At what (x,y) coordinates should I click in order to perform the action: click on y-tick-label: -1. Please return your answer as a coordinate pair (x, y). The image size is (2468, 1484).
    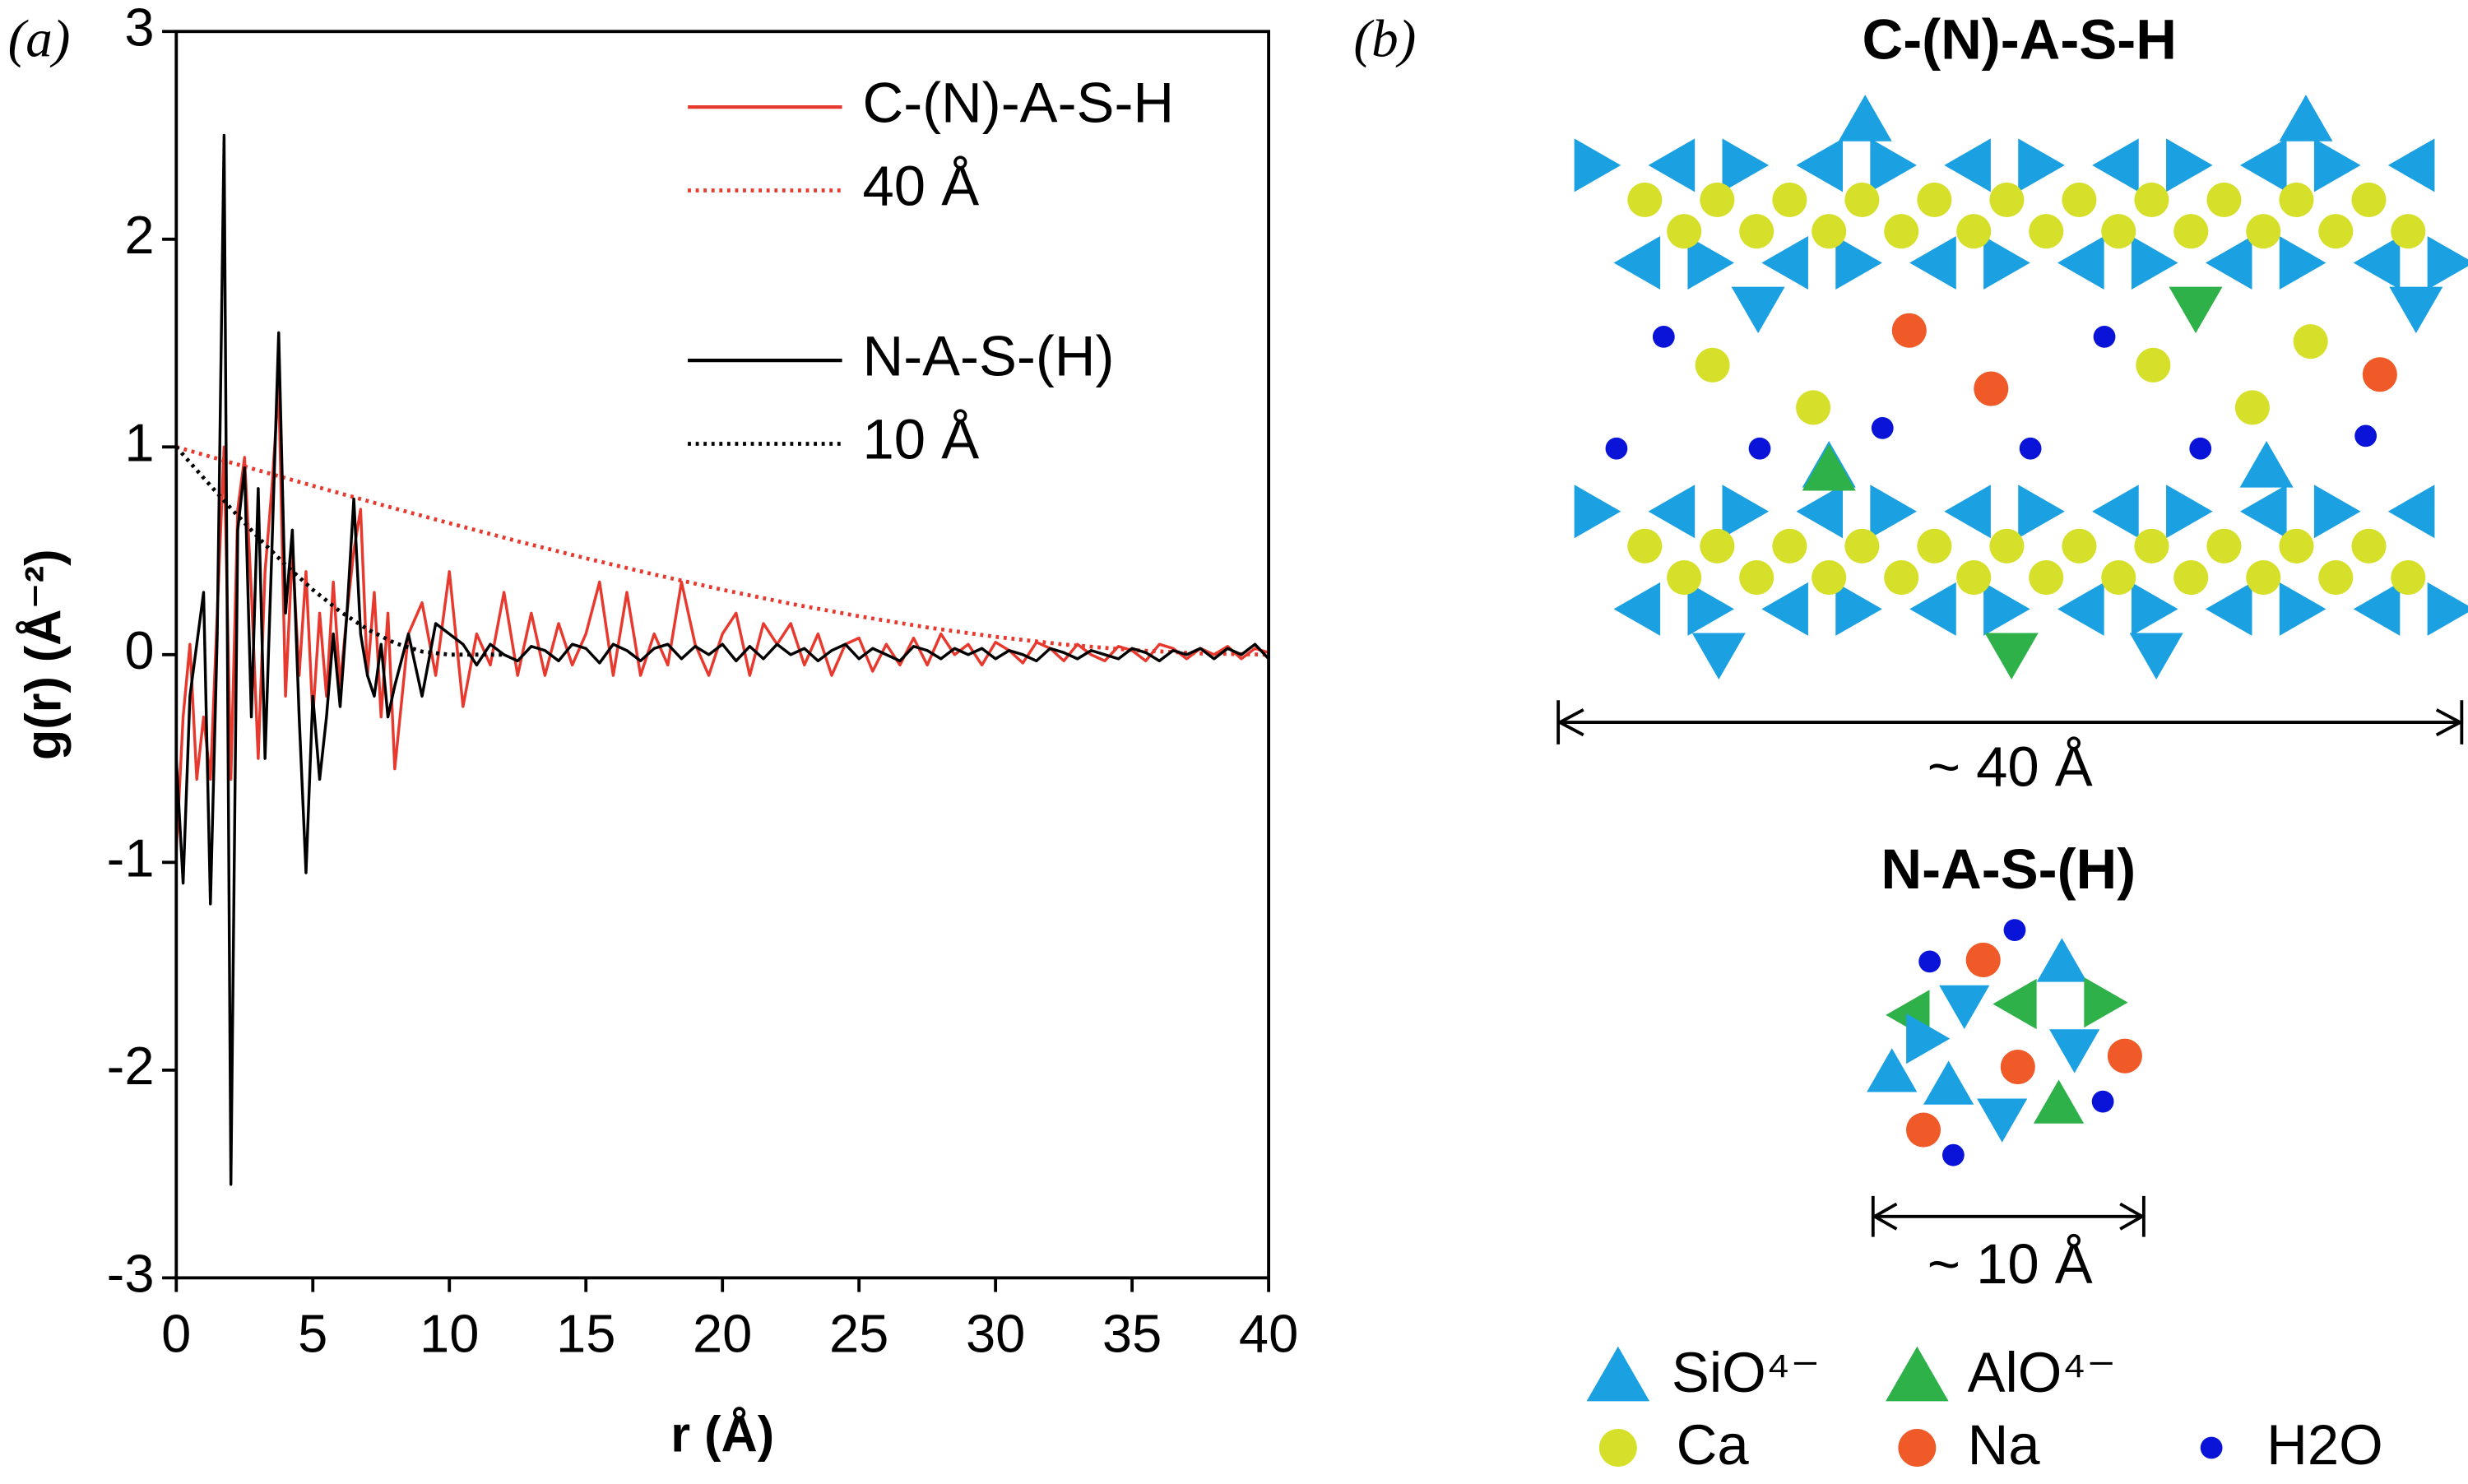
    Looking at the image, I should click on (131, 858).